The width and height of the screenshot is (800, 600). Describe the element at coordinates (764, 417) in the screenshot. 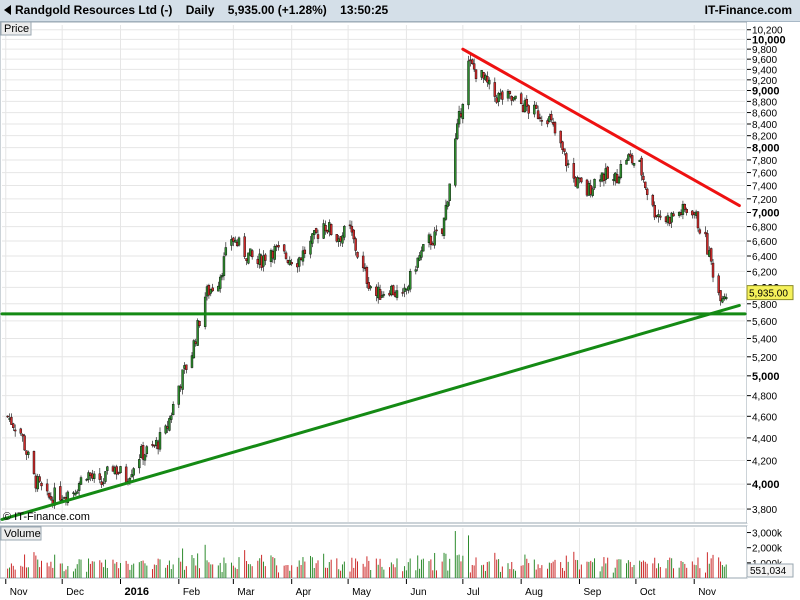

I see `price-tick-label: 4,600` at that location.